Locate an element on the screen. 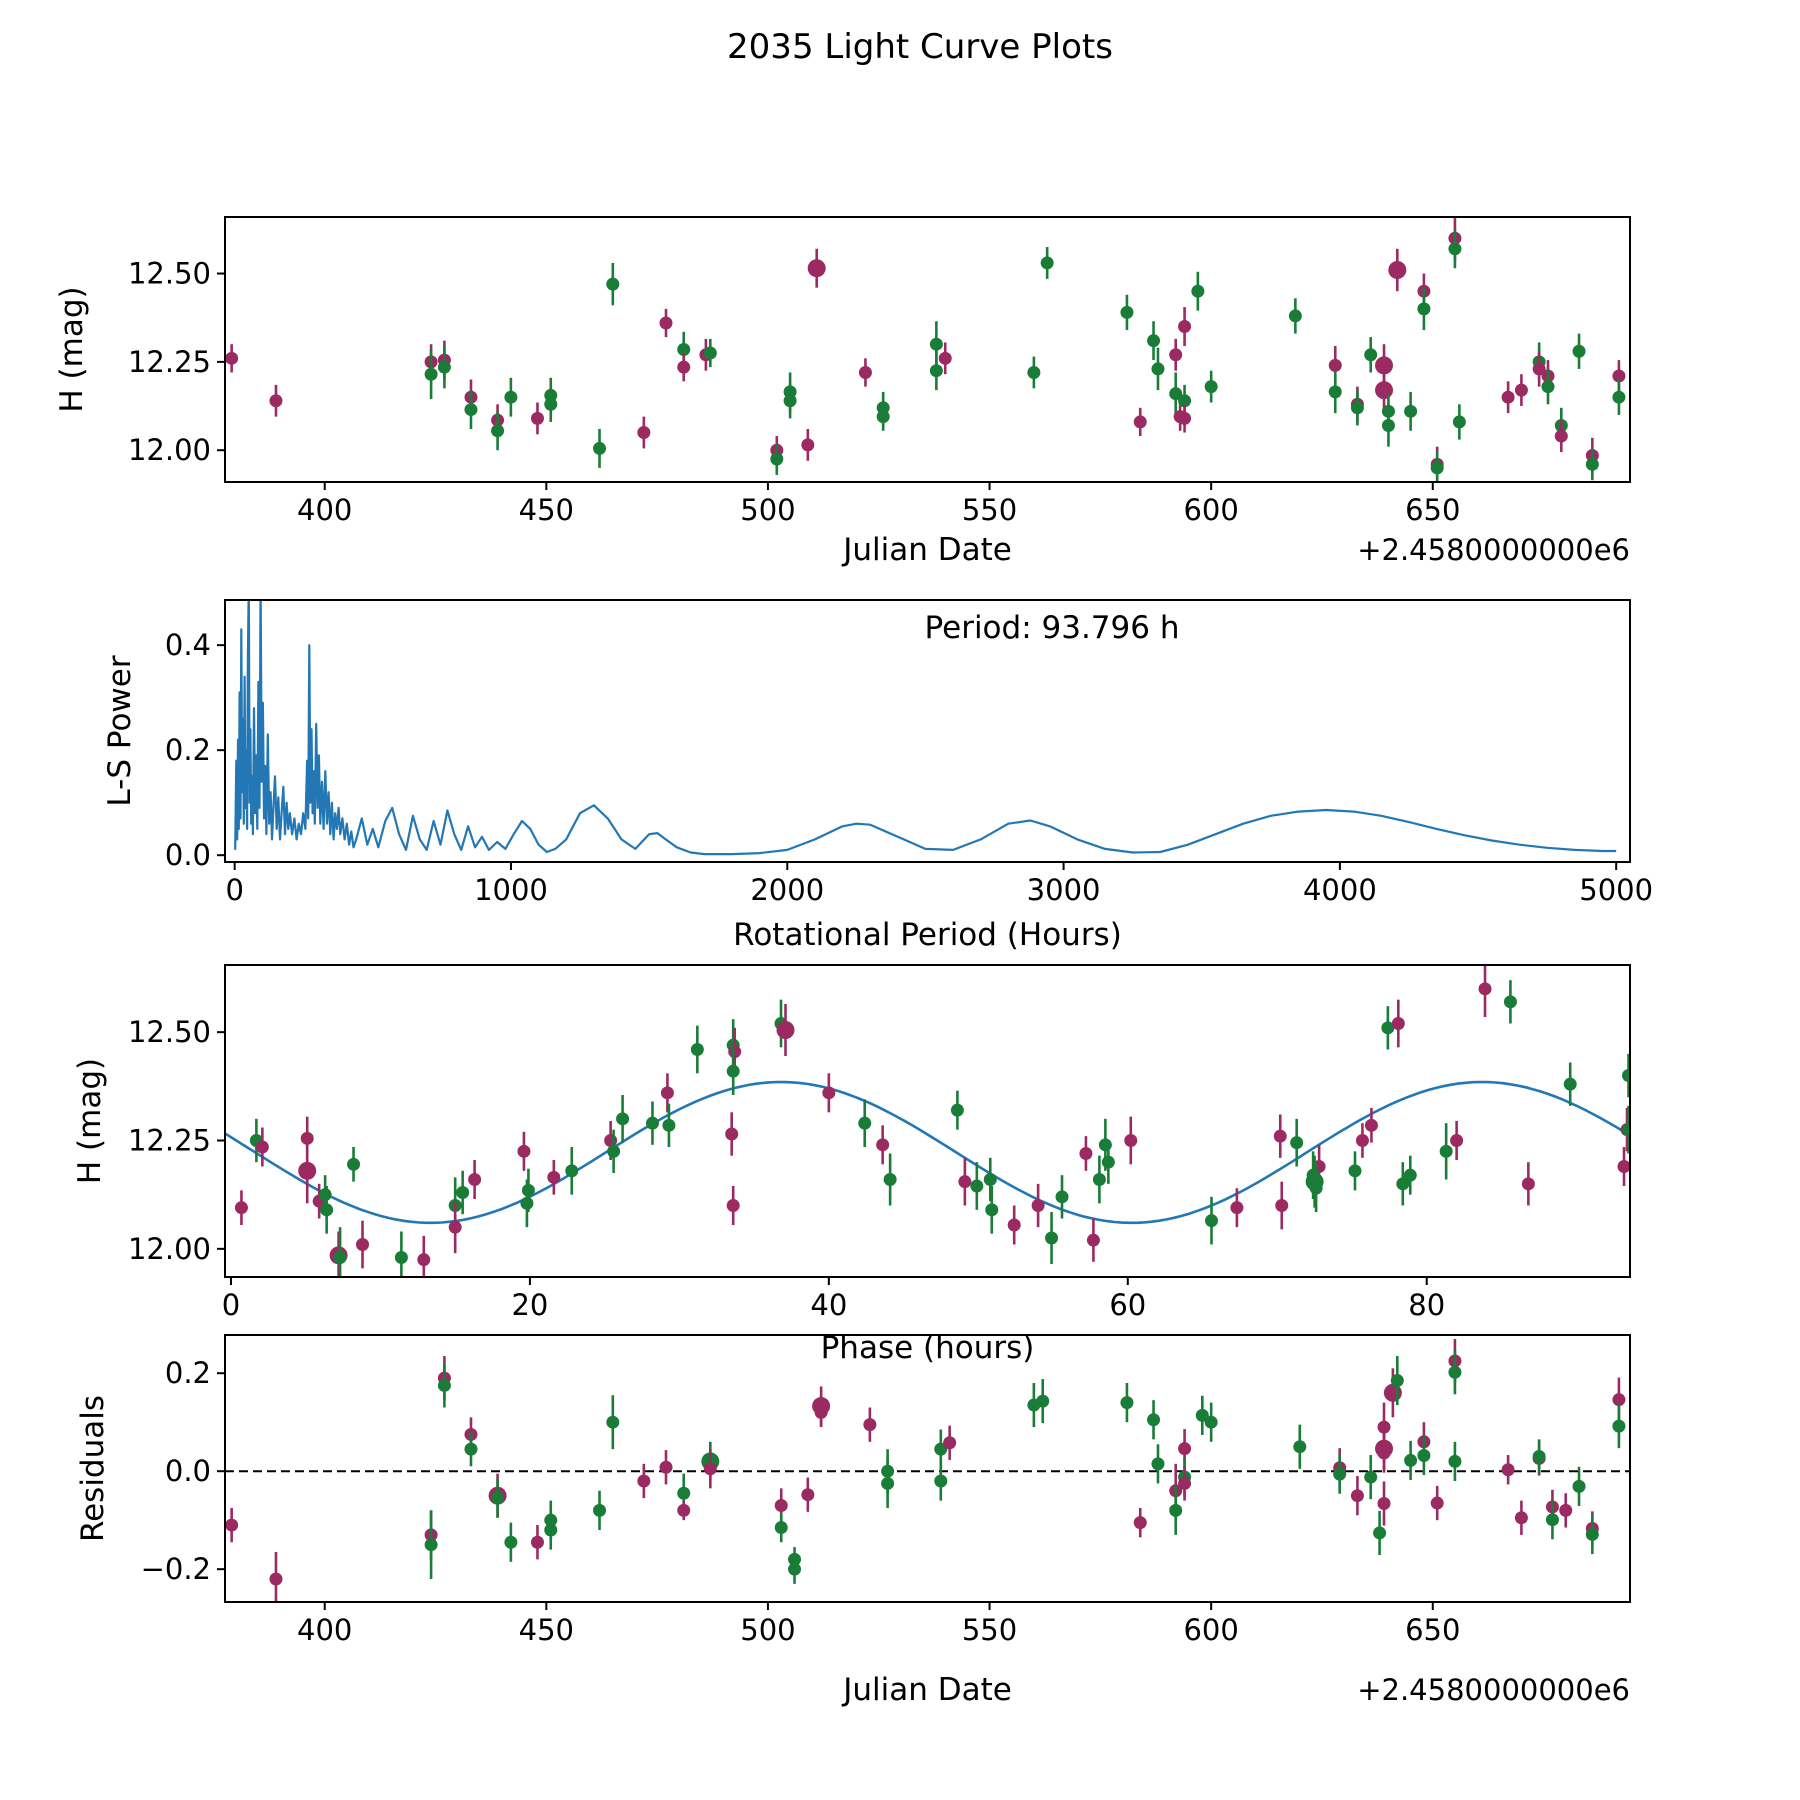  x-axis-label: Rotational Period (Hours) is located at coordinates (927, 935).